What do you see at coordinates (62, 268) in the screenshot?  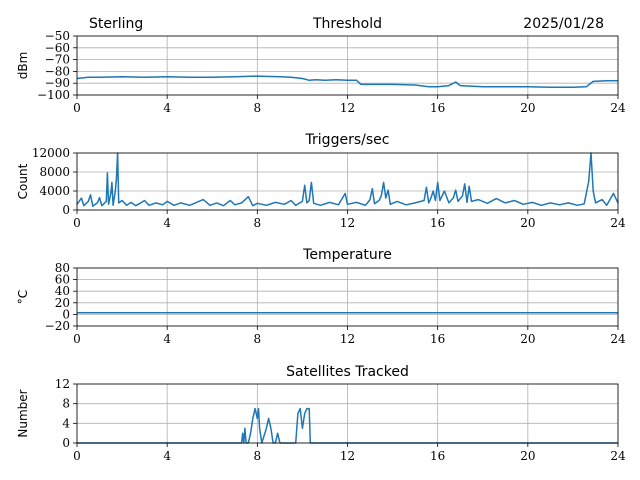 I see `y-tick-label: 80` at bounding box center [62, 268].